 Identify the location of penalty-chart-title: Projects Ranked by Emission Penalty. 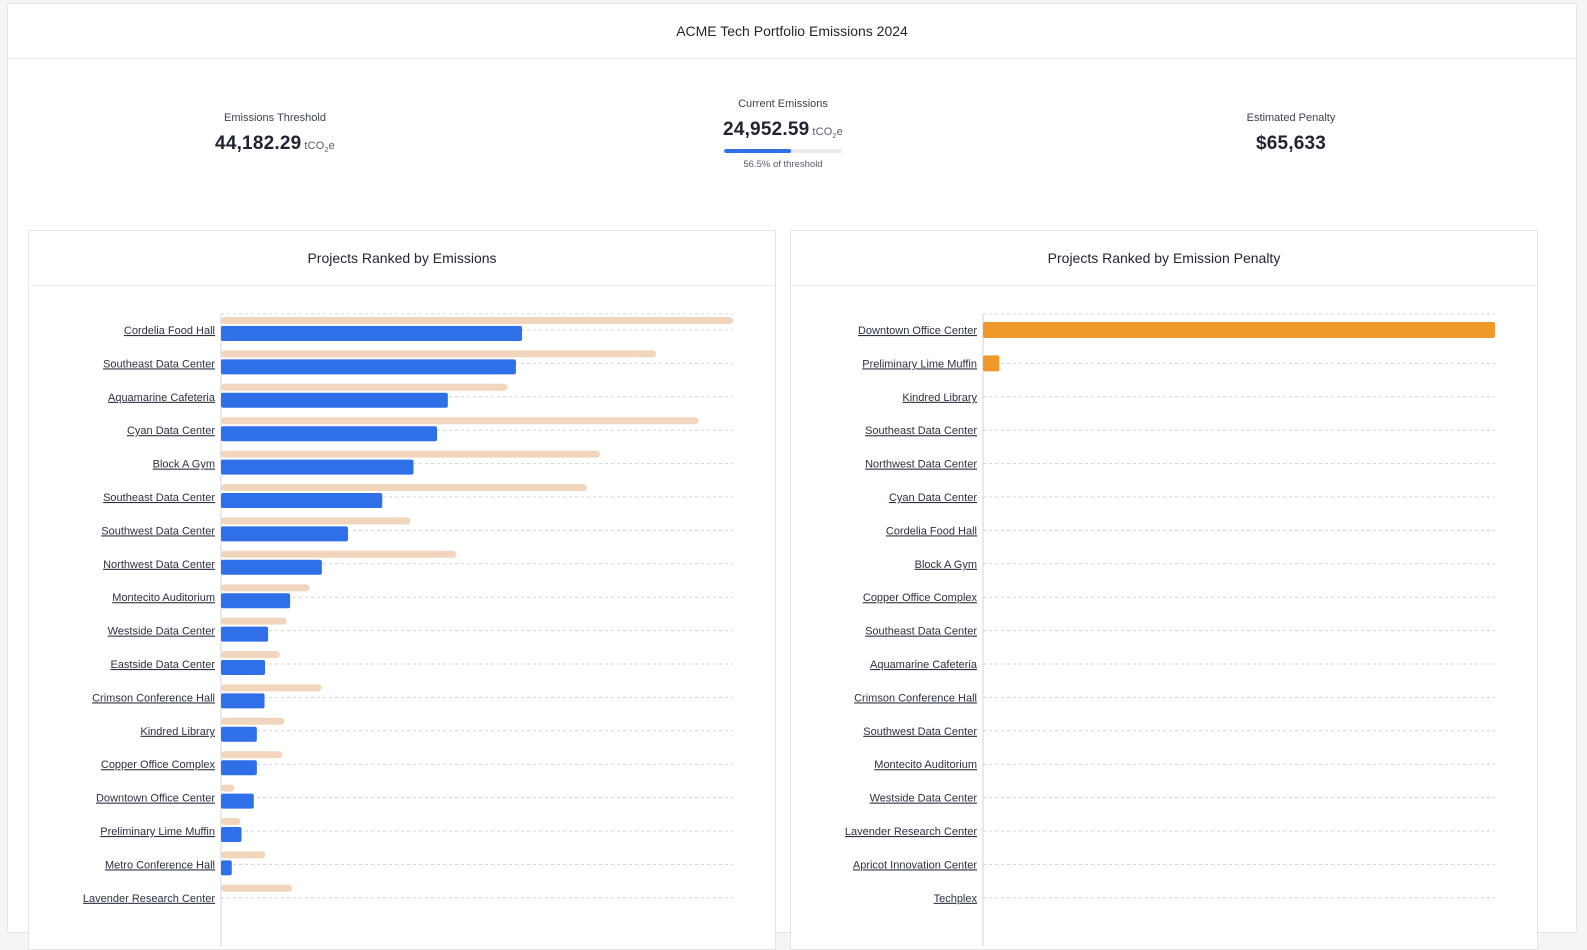
(1164, 258).